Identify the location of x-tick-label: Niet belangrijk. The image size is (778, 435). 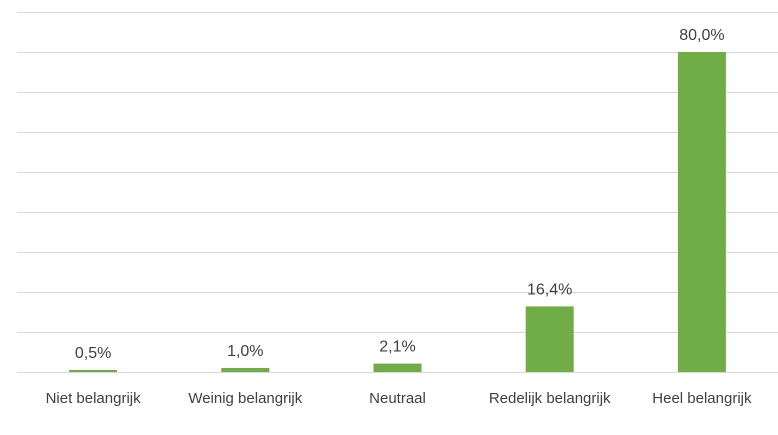
(93, 398).